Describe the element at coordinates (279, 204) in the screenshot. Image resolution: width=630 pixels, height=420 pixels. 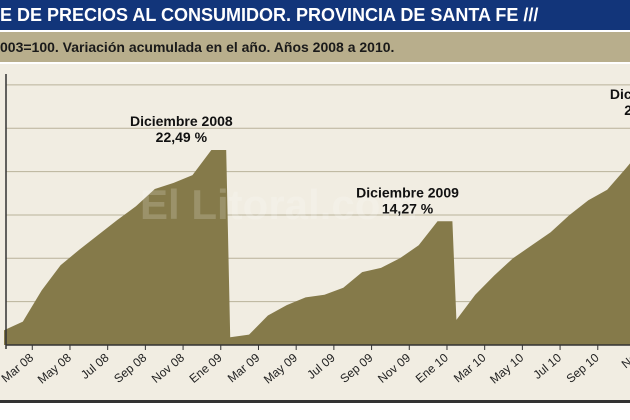
I see `watermark: El Litoral.com` at that location.